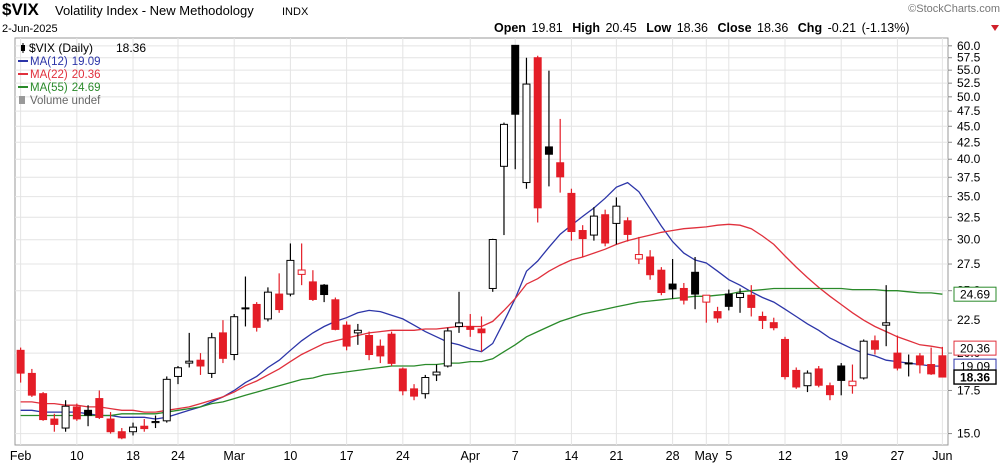 The width and height of the screenshot is (1004, 465). I want to click on y-tick-label: 57.5, so click(969, 58).